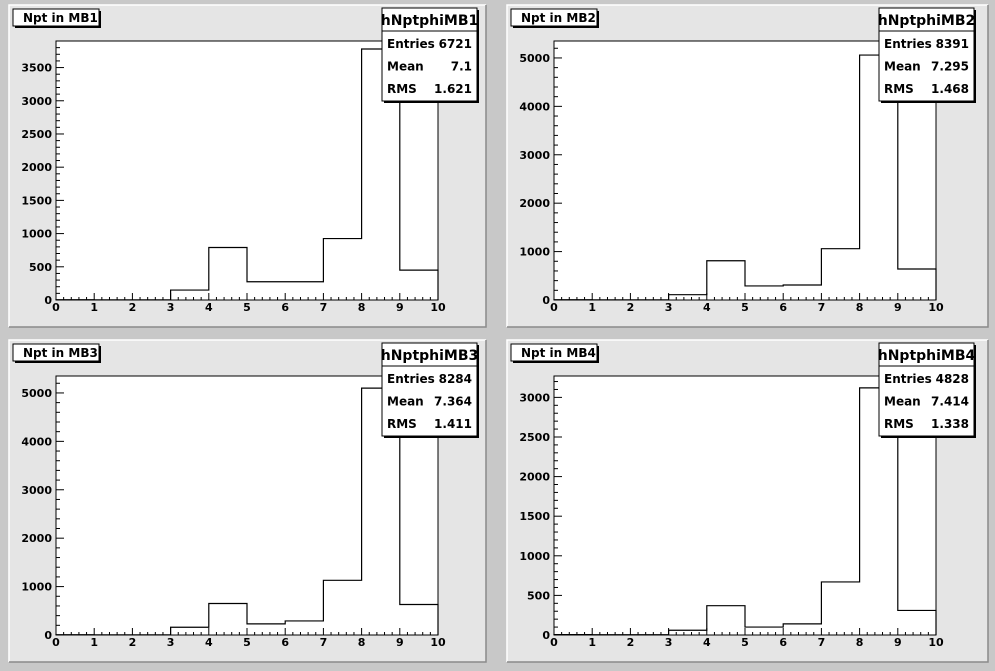 Image resolution: width=995 pixels, height=671 pixels. Describe the element at coordinates (950, 402) in the screenshot. I see `stats-value: 7.414` at that location.